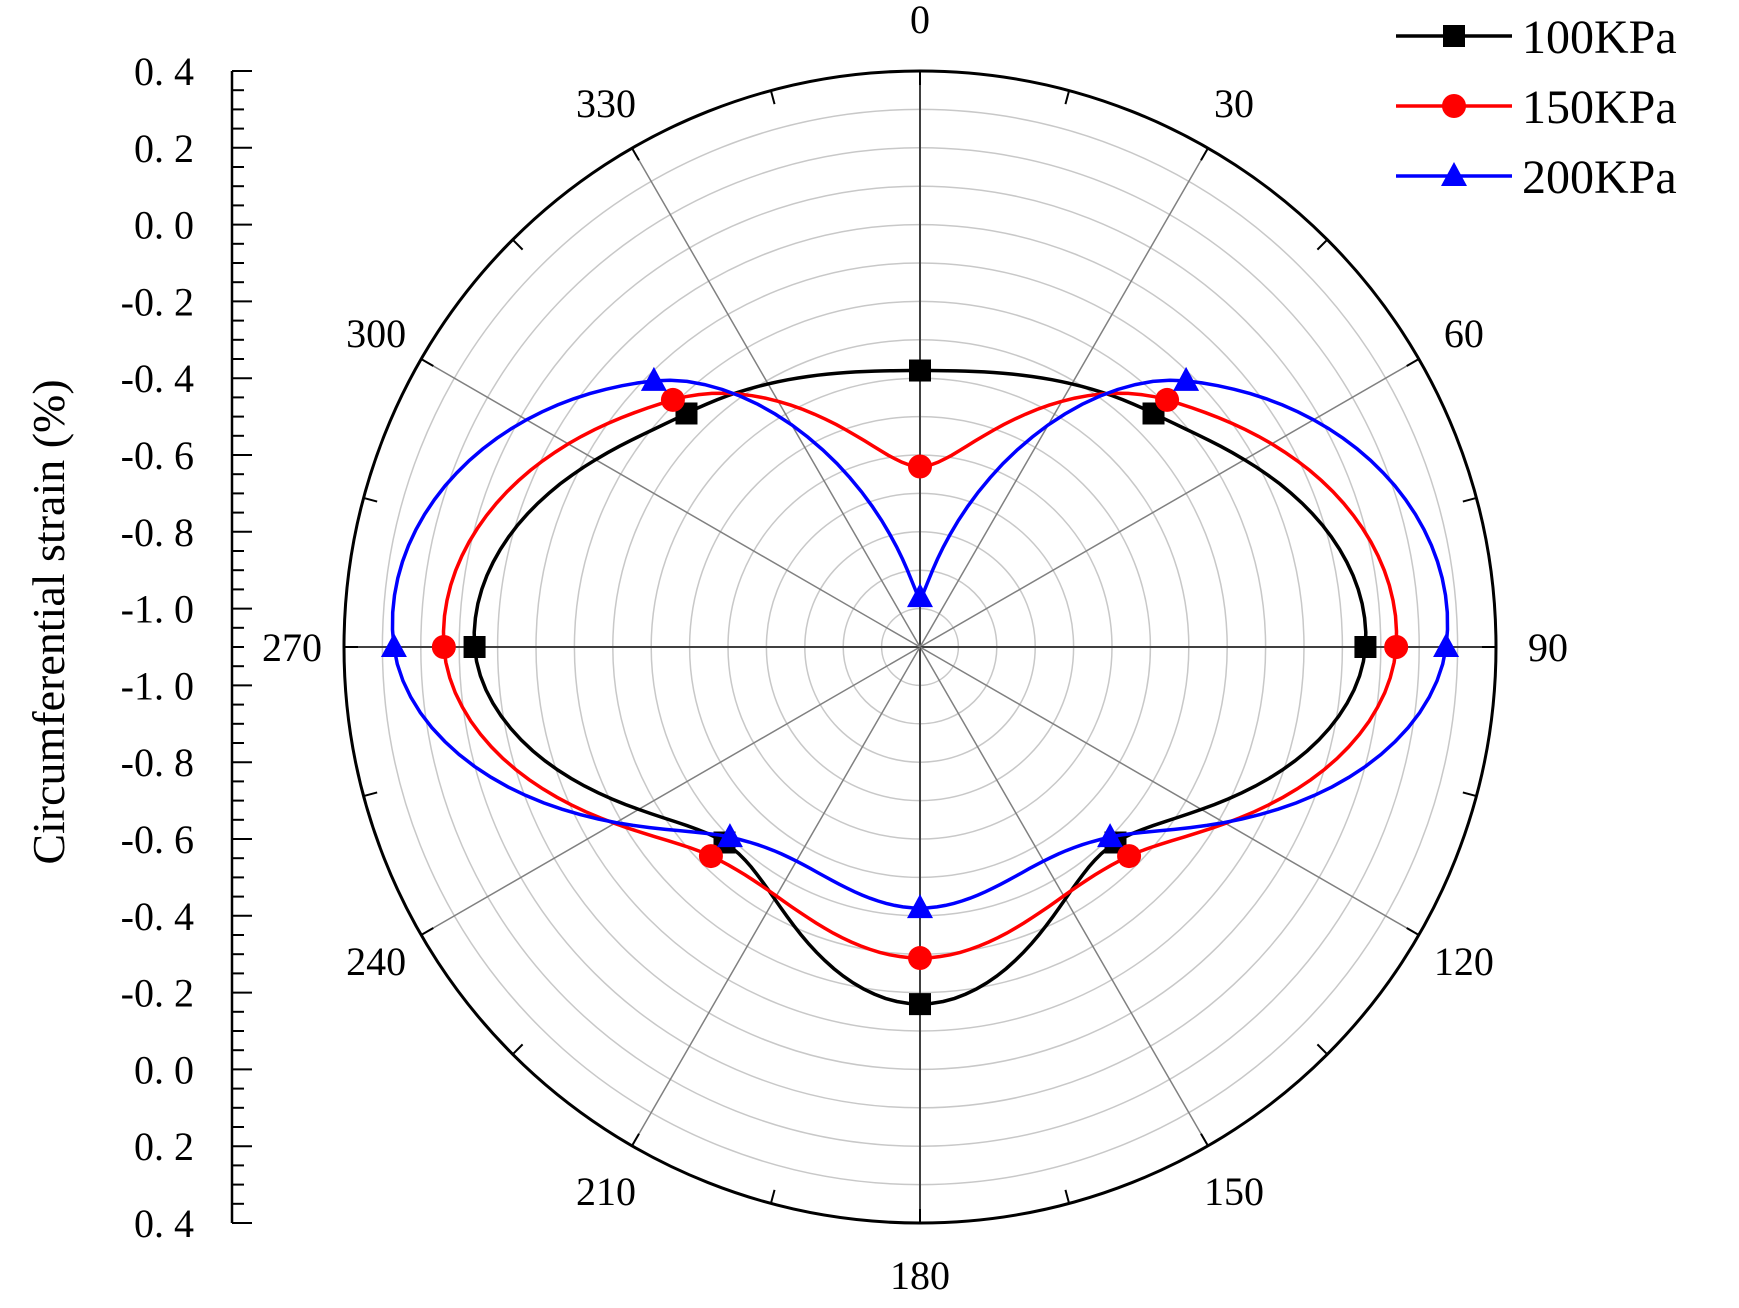 This screenshot has height=1308, width=1739. What do you see at coordinates (1599, 107) in the screenshot?
I see `legend-label: 150KPa` at bounding box center [1599, 107].